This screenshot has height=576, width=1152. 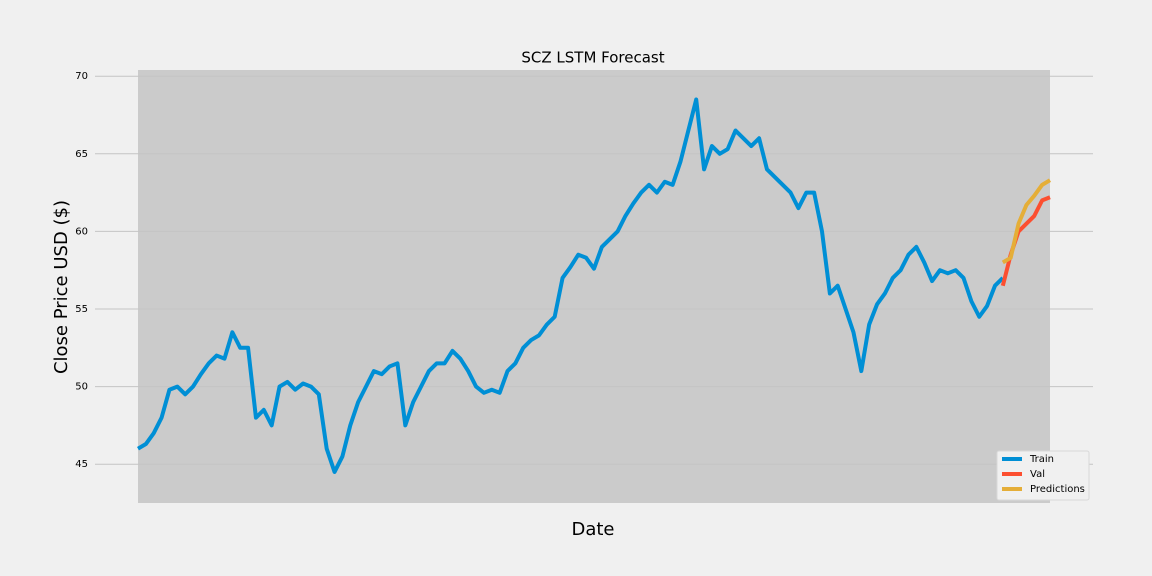 I want to click on legend-label: Val, so click(x=1037, y=474).